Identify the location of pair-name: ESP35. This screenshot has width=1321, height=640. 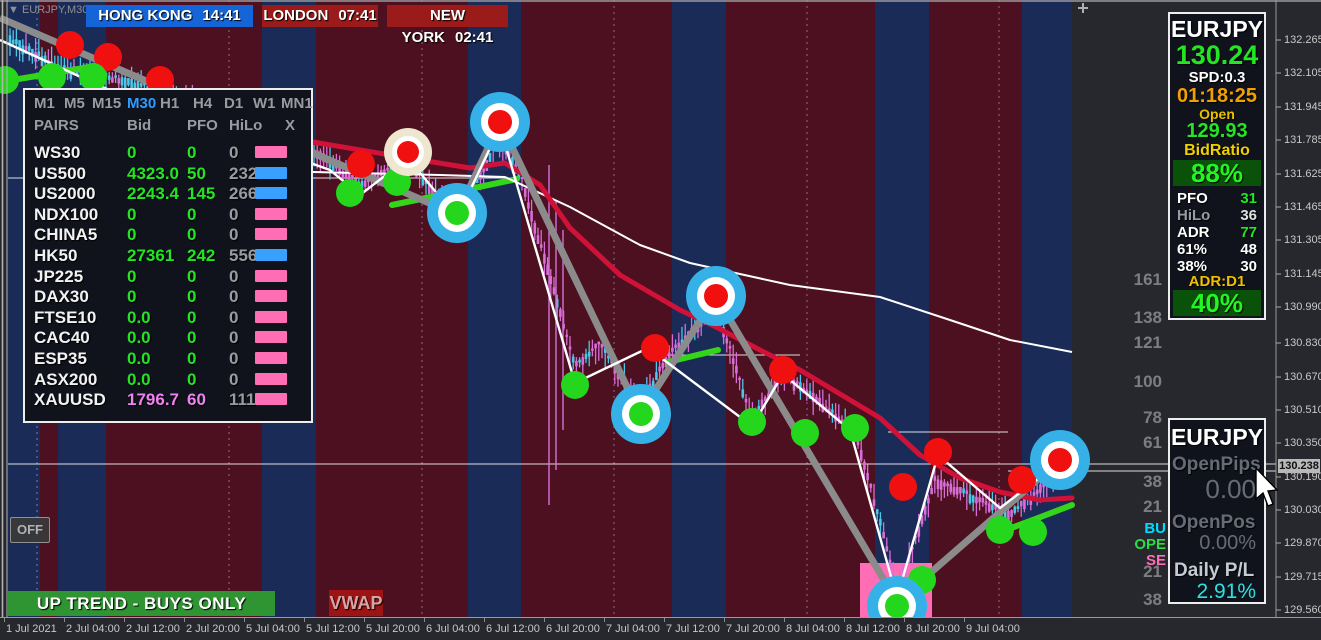
(60, 358).